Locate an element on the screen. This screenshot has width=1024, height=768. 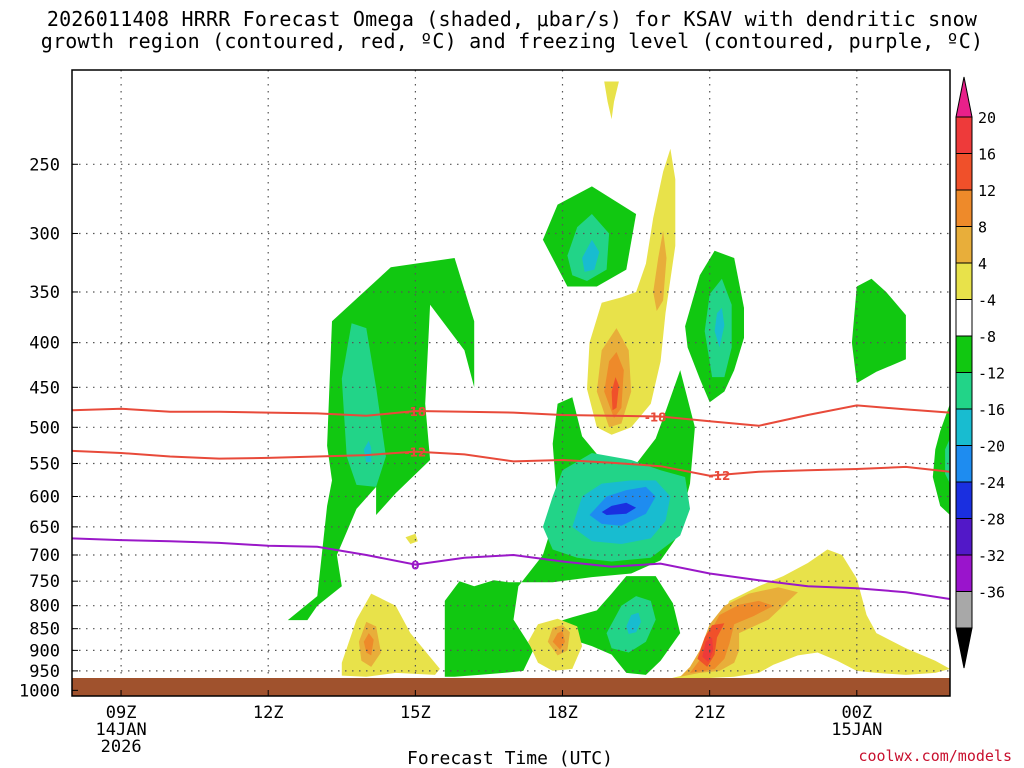
colorbar-bottom-arrow is located at coordinates (964, 648).